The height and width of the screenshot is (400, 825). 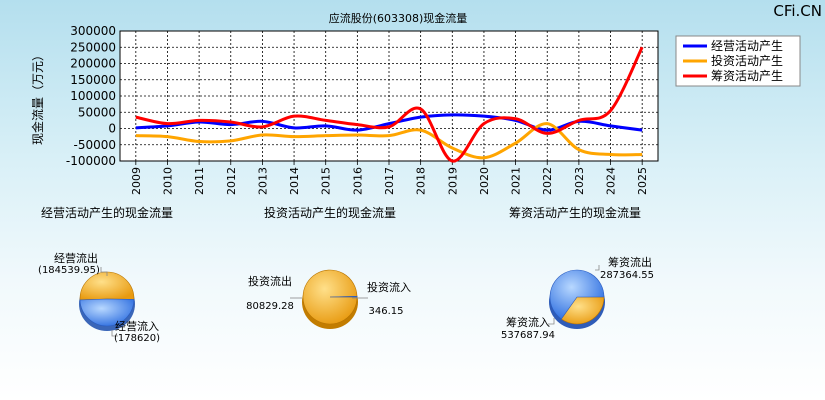 I want to click on legend-label-financing: 筹资活动产生, so click(x=747, y=76).